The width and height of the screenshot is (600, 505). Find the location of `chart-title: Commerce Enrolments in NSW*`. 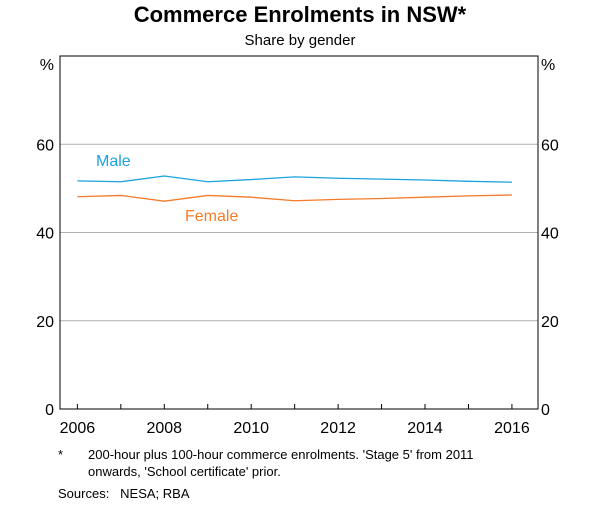

chart-title: Commerce Enrolments in NSW* is located at coordinates (300, 14).